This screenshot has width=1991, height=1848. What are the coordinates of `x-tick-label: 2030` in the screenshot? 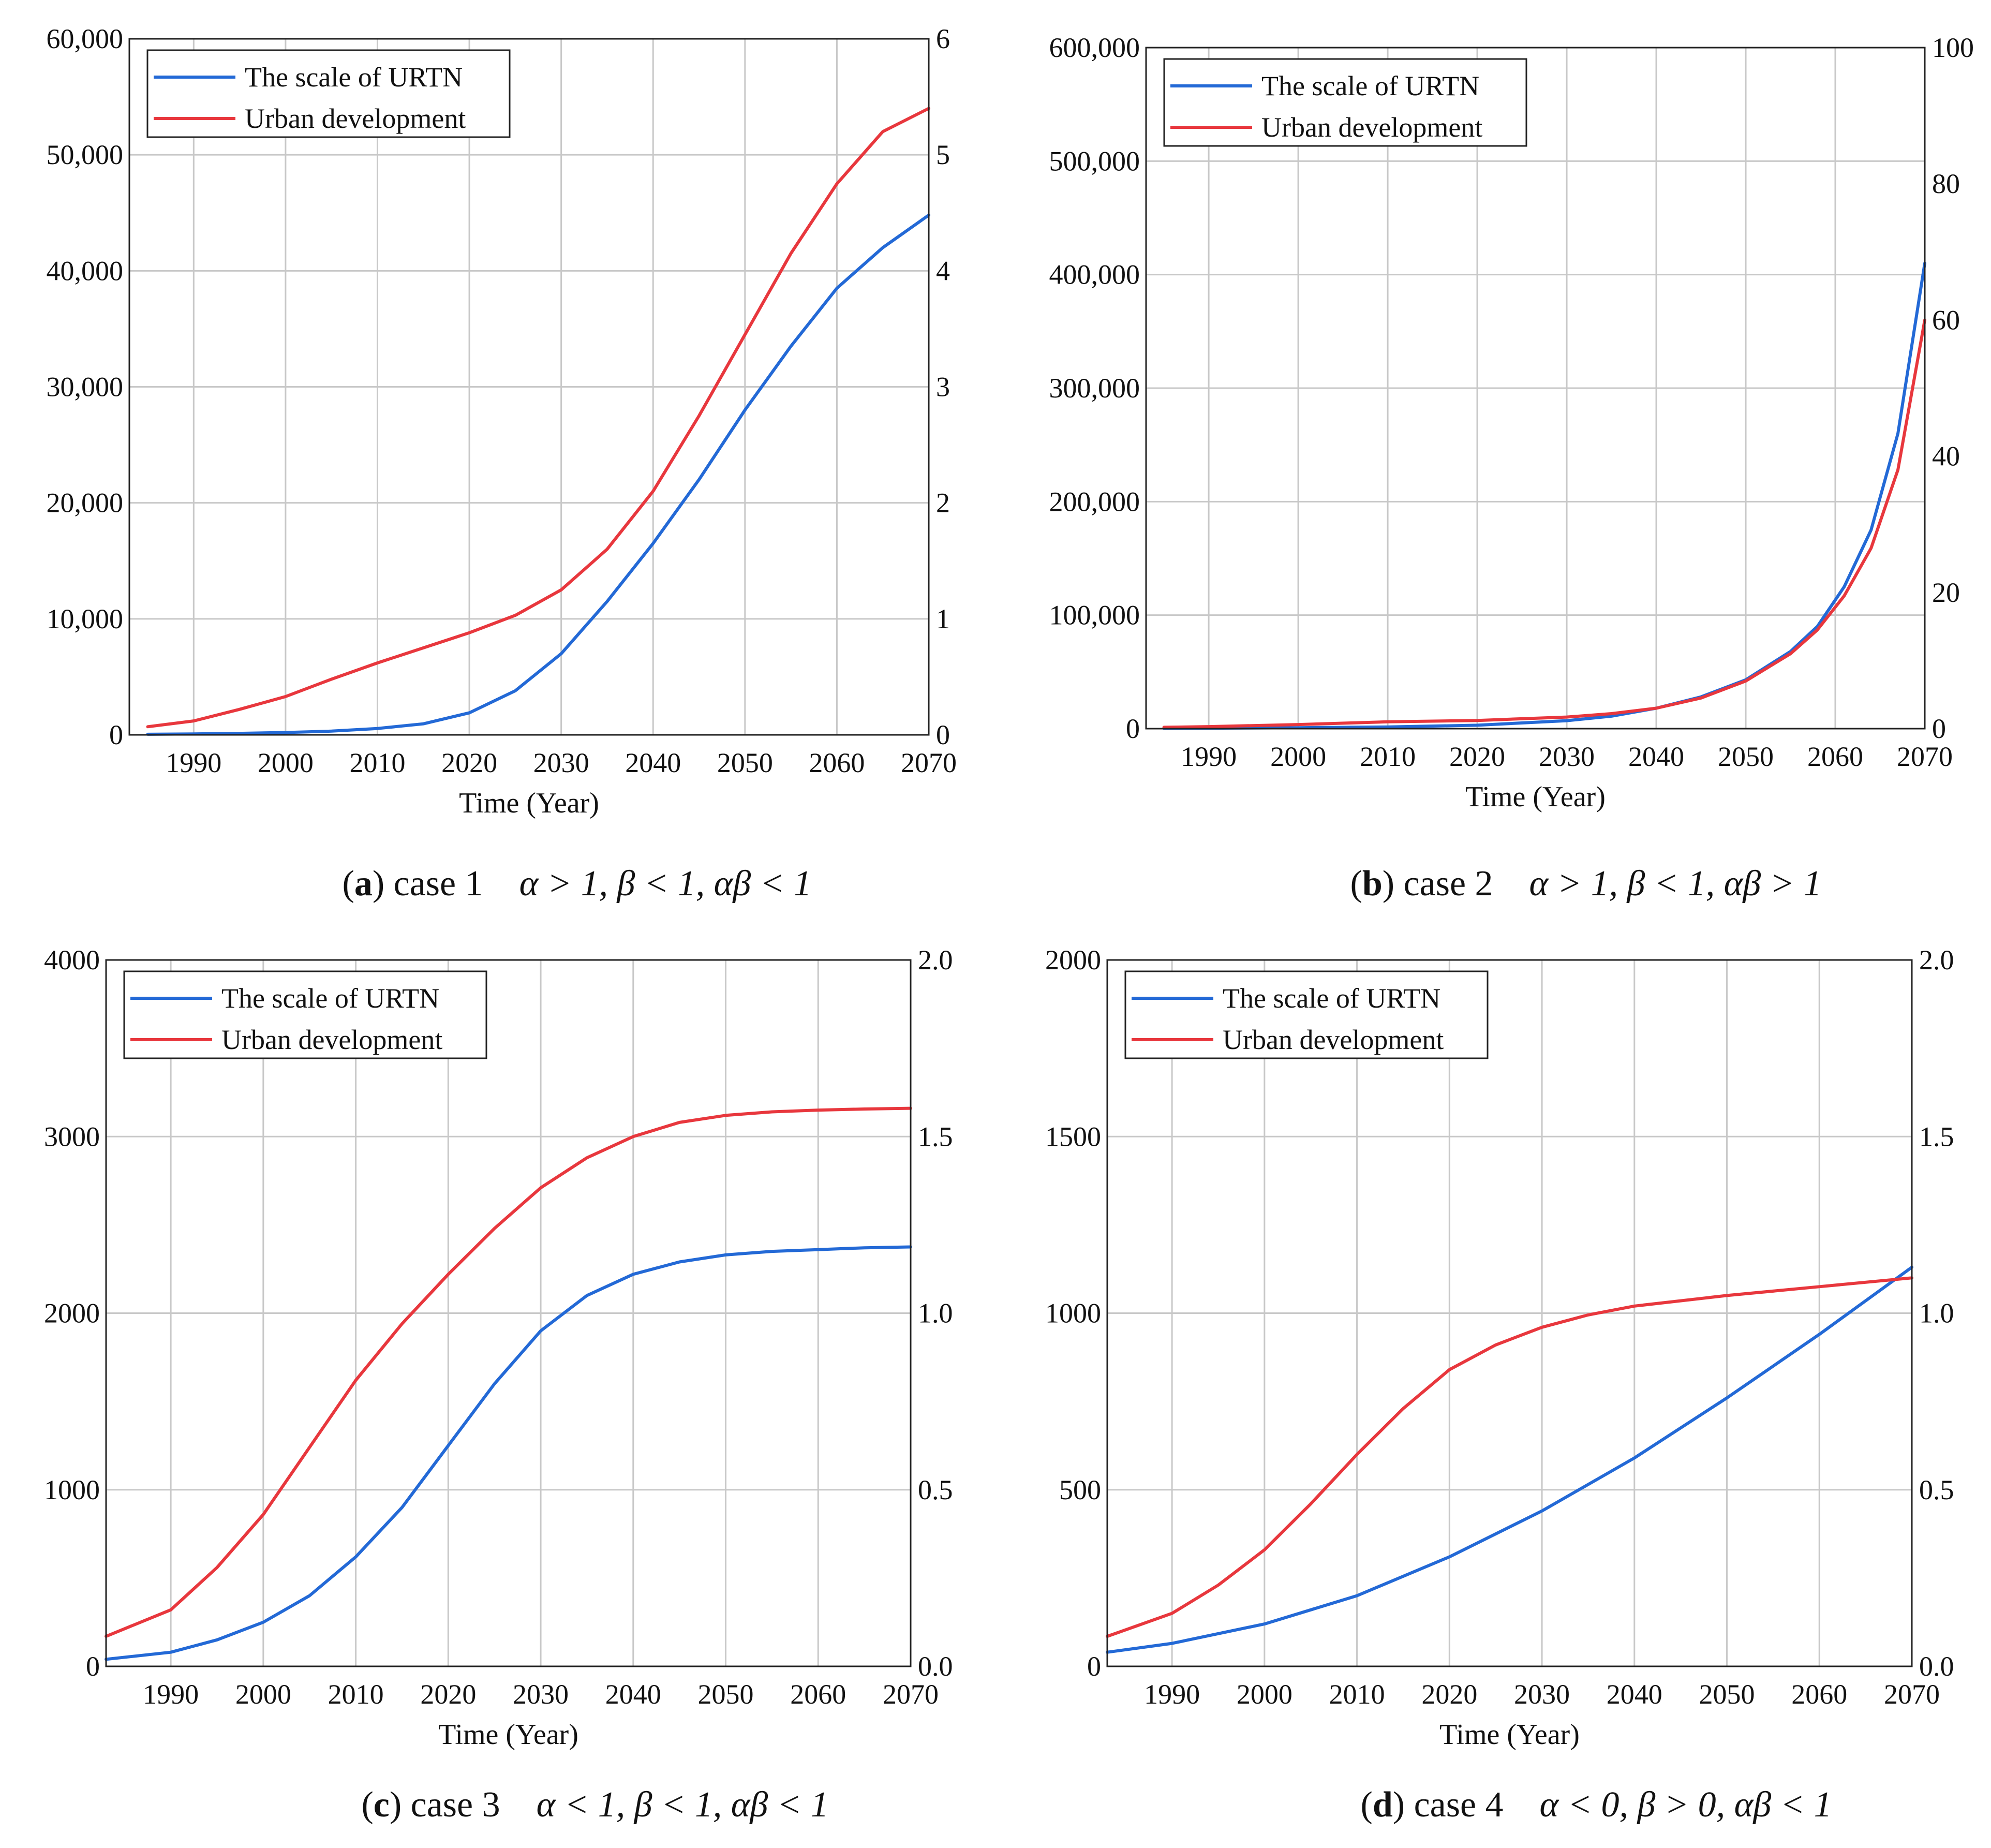 It's located at (1567, 756).